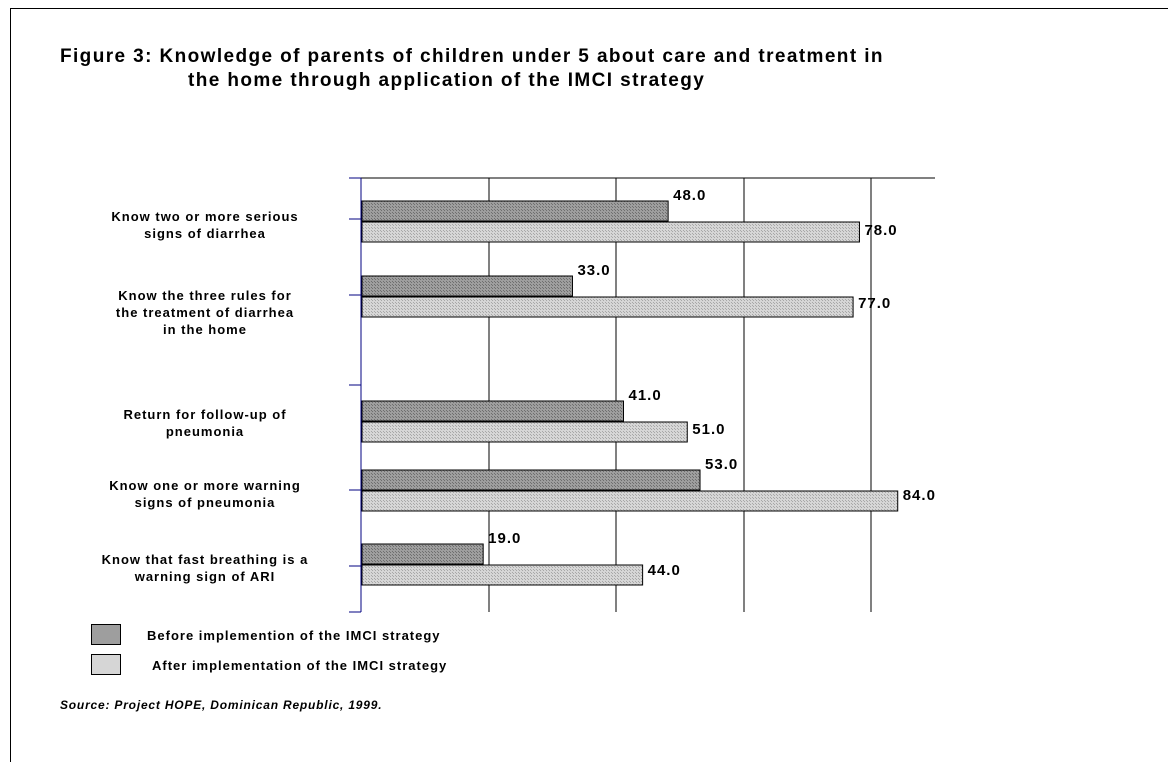  I want to click on category-label-0-line-0: Know two or more serious, so click(205, 216).